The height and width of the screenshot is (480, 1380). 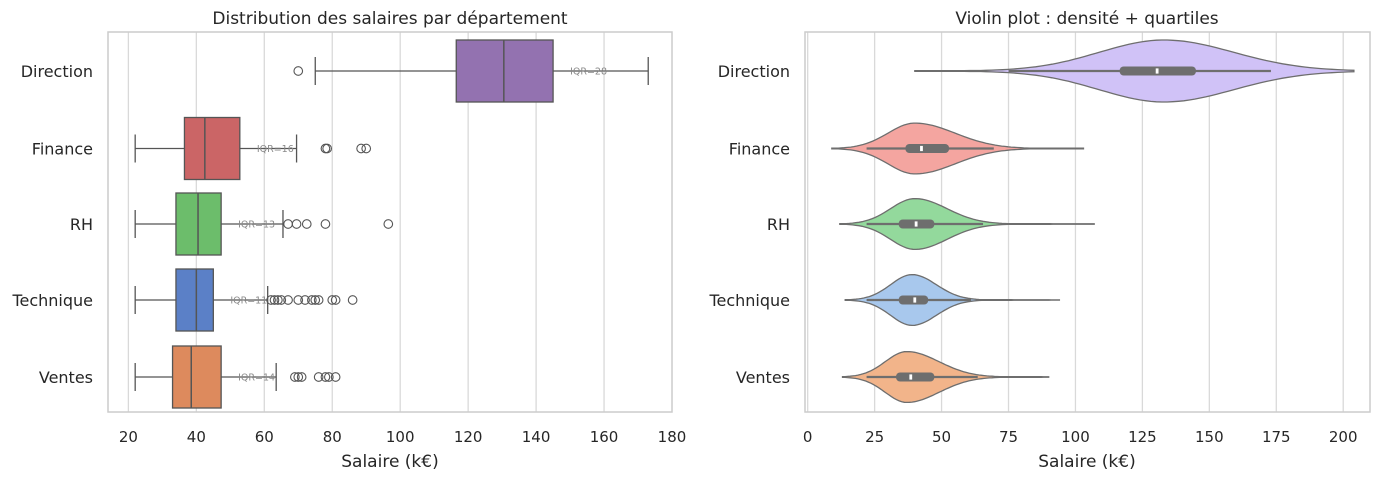 I want to click on iqr-annotation: IQR=14, so click(x=256, y=378).